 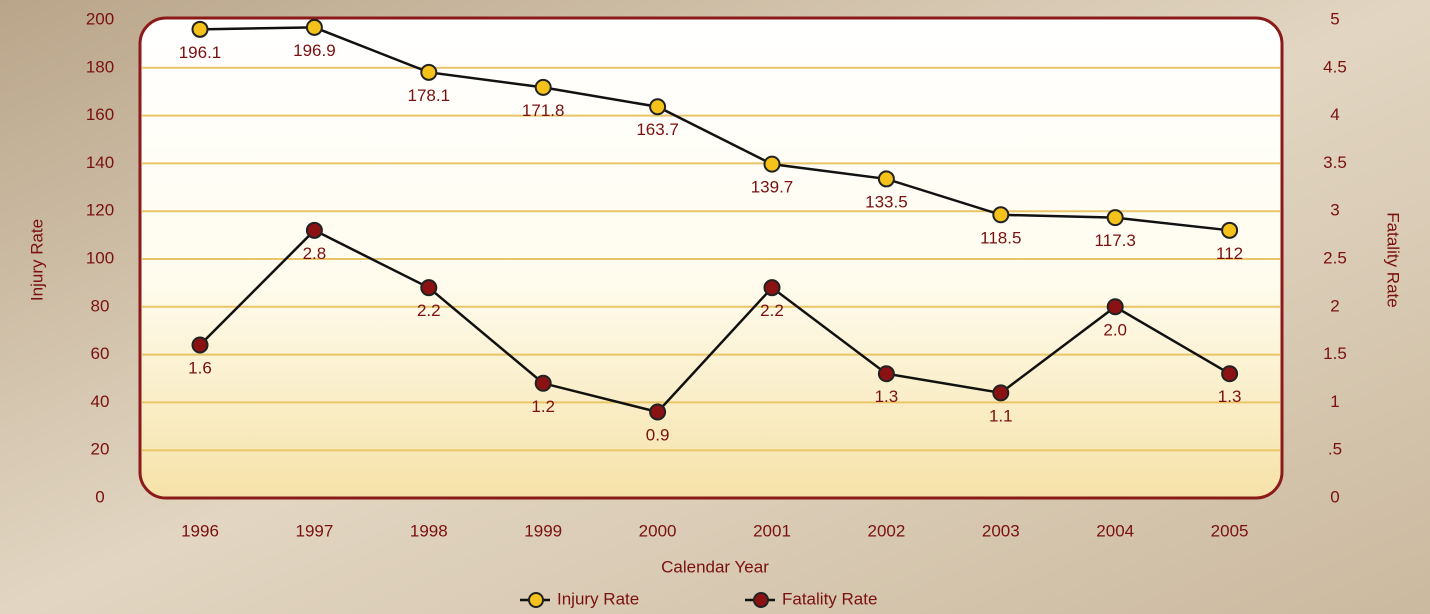 What do you see at coordinates (1115, 329) in the screenshot?
I see `data-label: 2.0` at bounding box center [1115, 329].